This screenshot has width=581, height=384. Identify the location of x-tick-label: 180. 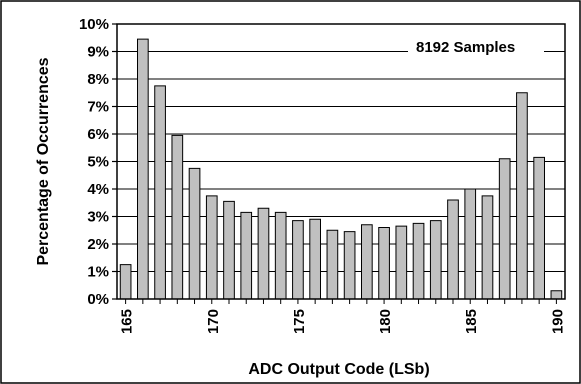
(385, 321).